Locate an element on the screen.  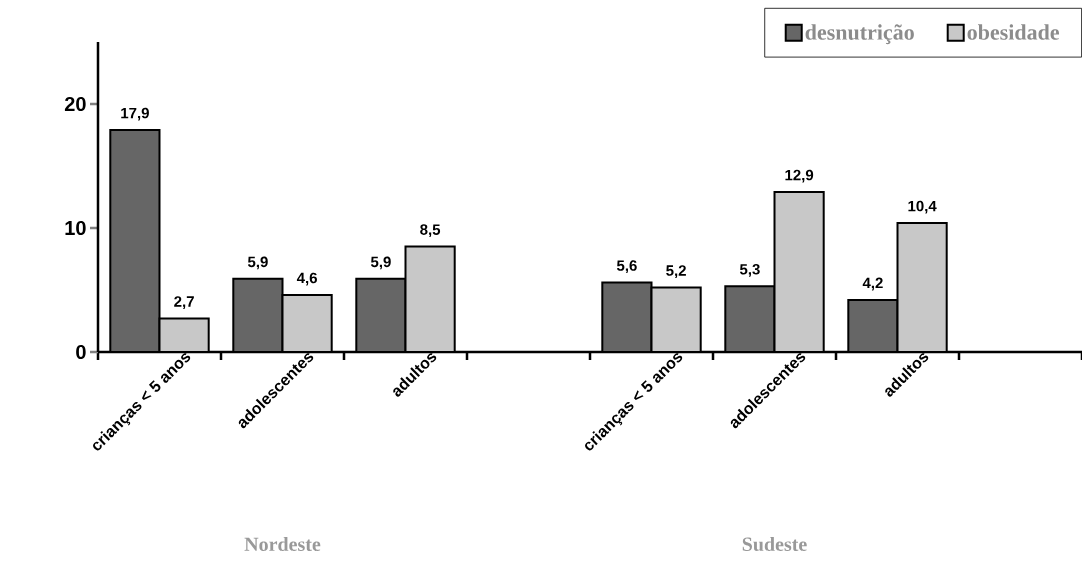
data-label: 2,7 is located at coordinates (184, 303).